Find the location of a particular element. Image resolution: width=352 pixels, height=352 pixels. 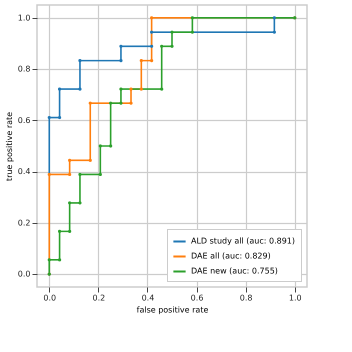

y-tick-label: 0.2 is located at coordinates (24, 223).